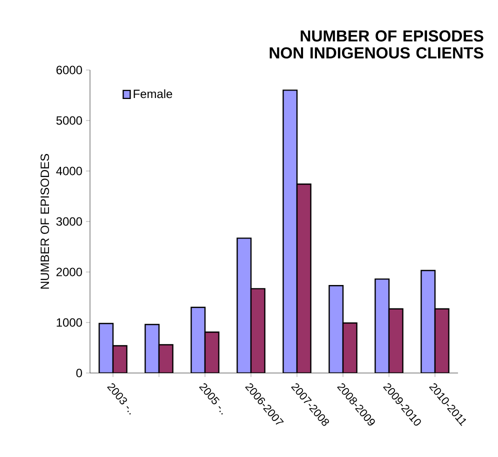 The height and width of the screenshot is (457, 498). Describe the element at coordinates (69, 171) in the screenshot. I see `y-tick-label: 4000` at that location.